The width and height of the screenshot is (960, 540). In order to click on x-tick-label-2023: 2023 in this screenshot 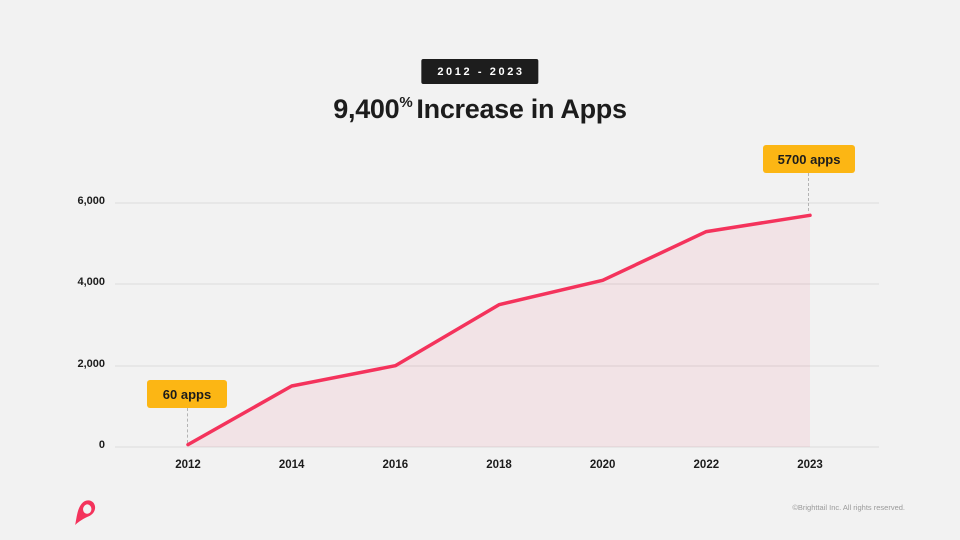, I will do `click(810, 465)`.